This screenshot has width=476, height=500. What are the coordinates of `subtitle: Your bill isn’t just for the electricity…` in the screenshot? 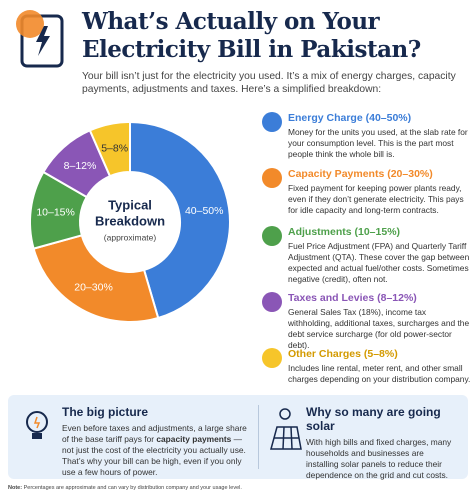 It's located at (269, 83).